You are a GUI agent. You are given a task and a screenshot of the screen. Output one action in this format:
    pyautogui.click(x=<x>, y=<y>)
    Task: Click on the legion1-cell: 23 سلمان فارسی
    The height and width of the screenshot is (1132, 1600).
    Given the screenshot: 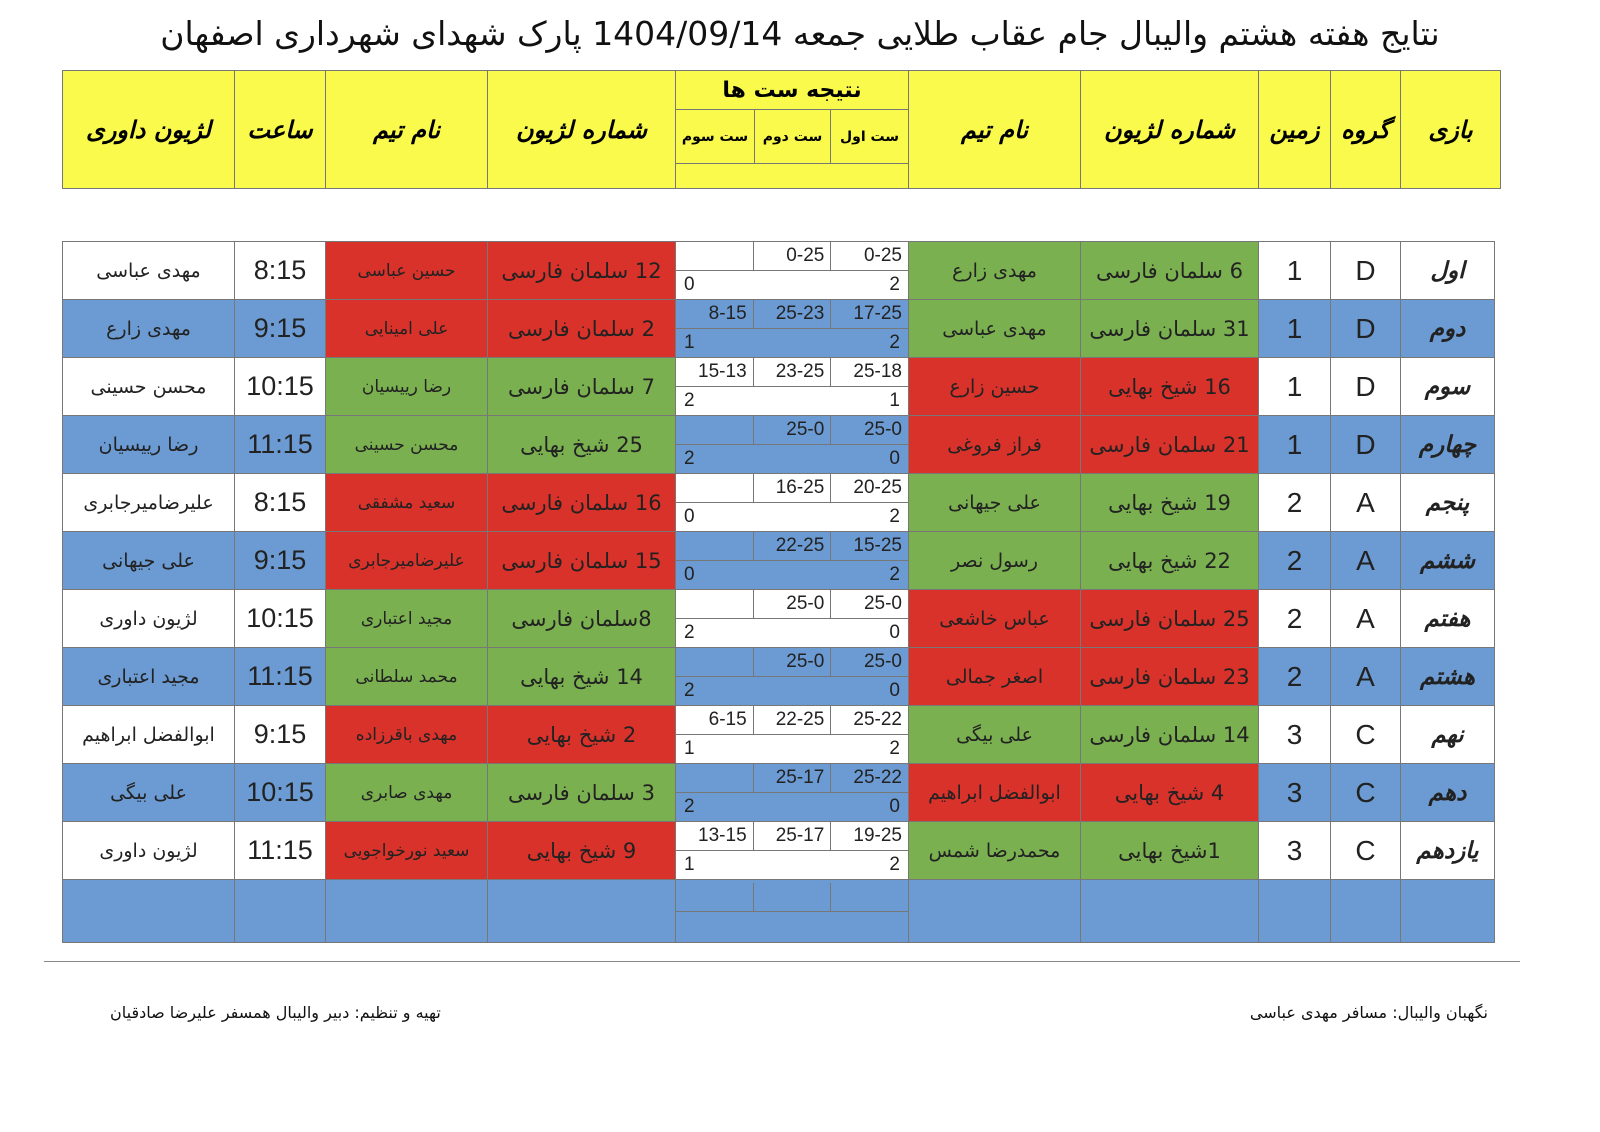 What is the action you would take?
    pyautogui.click(x=1169, y=676)
    